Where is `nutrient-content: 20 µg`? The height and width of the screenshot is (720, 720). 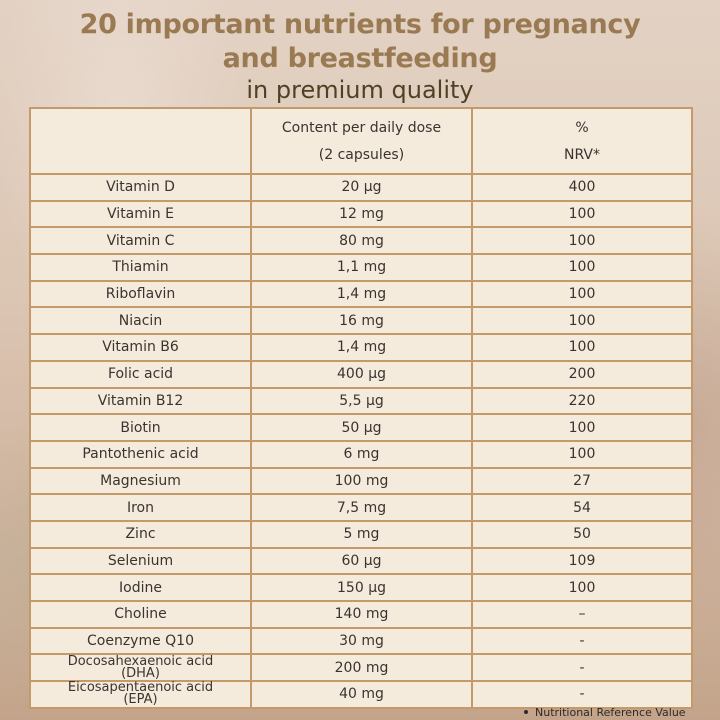 nutrient-content: 20 µg is located at coordinates (361, 187).